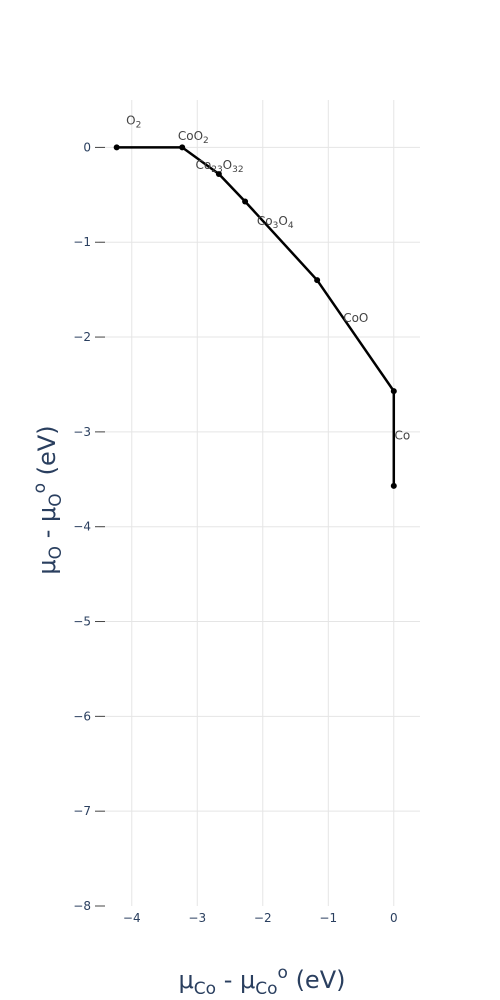 Image resolution: width=500 pixels, height=1000 pixels. What do you see at coordinates (82, 716) in the screenshot?
I see `y-tick-label: −6` at bounding box center [82, 716].